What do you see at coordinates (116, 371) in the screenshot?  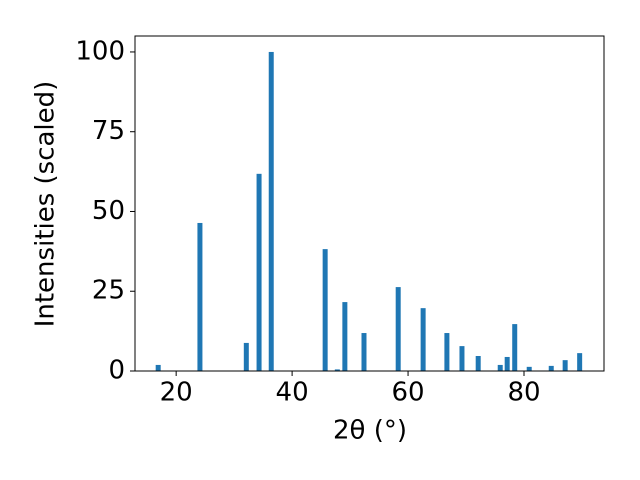 I see `y-tick-label: 0` at bounding box center [116, 371].